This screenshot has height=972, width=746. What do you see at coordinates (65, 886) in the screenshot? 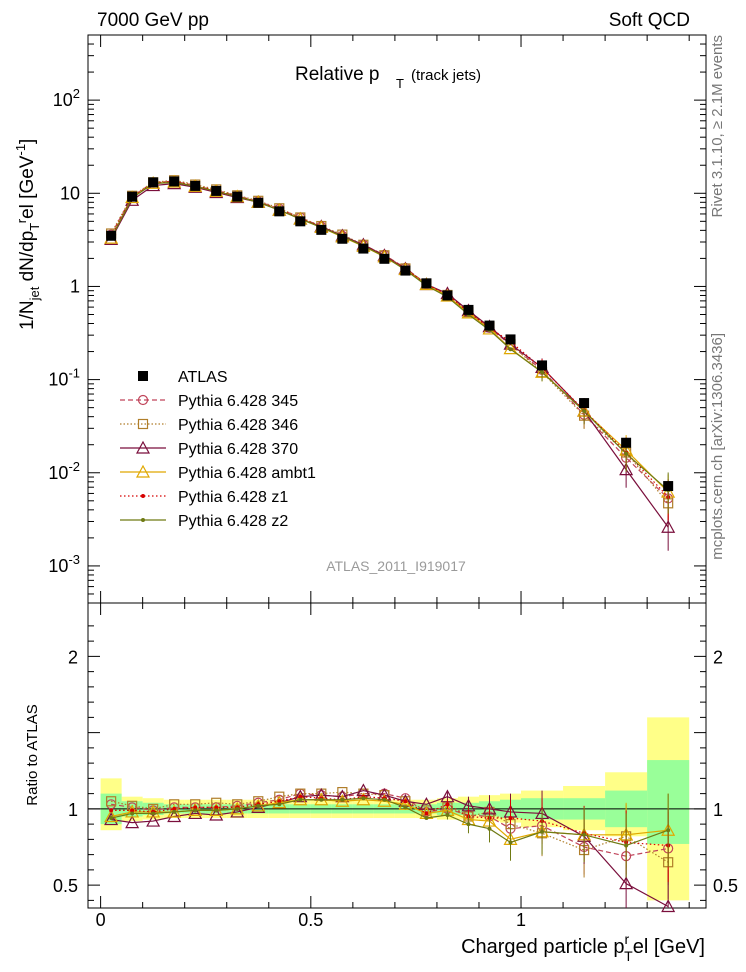
I see `y-tick-label: 0.5` at bounding box center [65, 886].